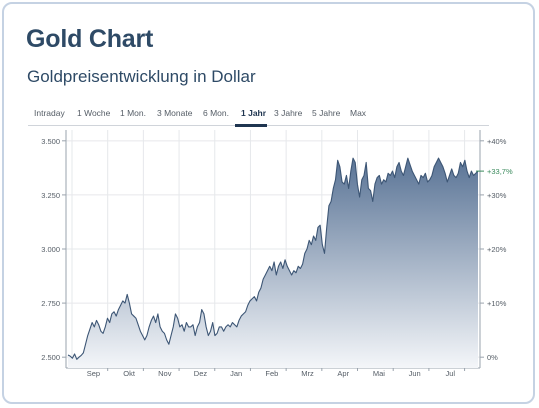  Describe the element at coordinates (343, 373) in the screenshot. I see `x-tick-label: Apr` at that location.